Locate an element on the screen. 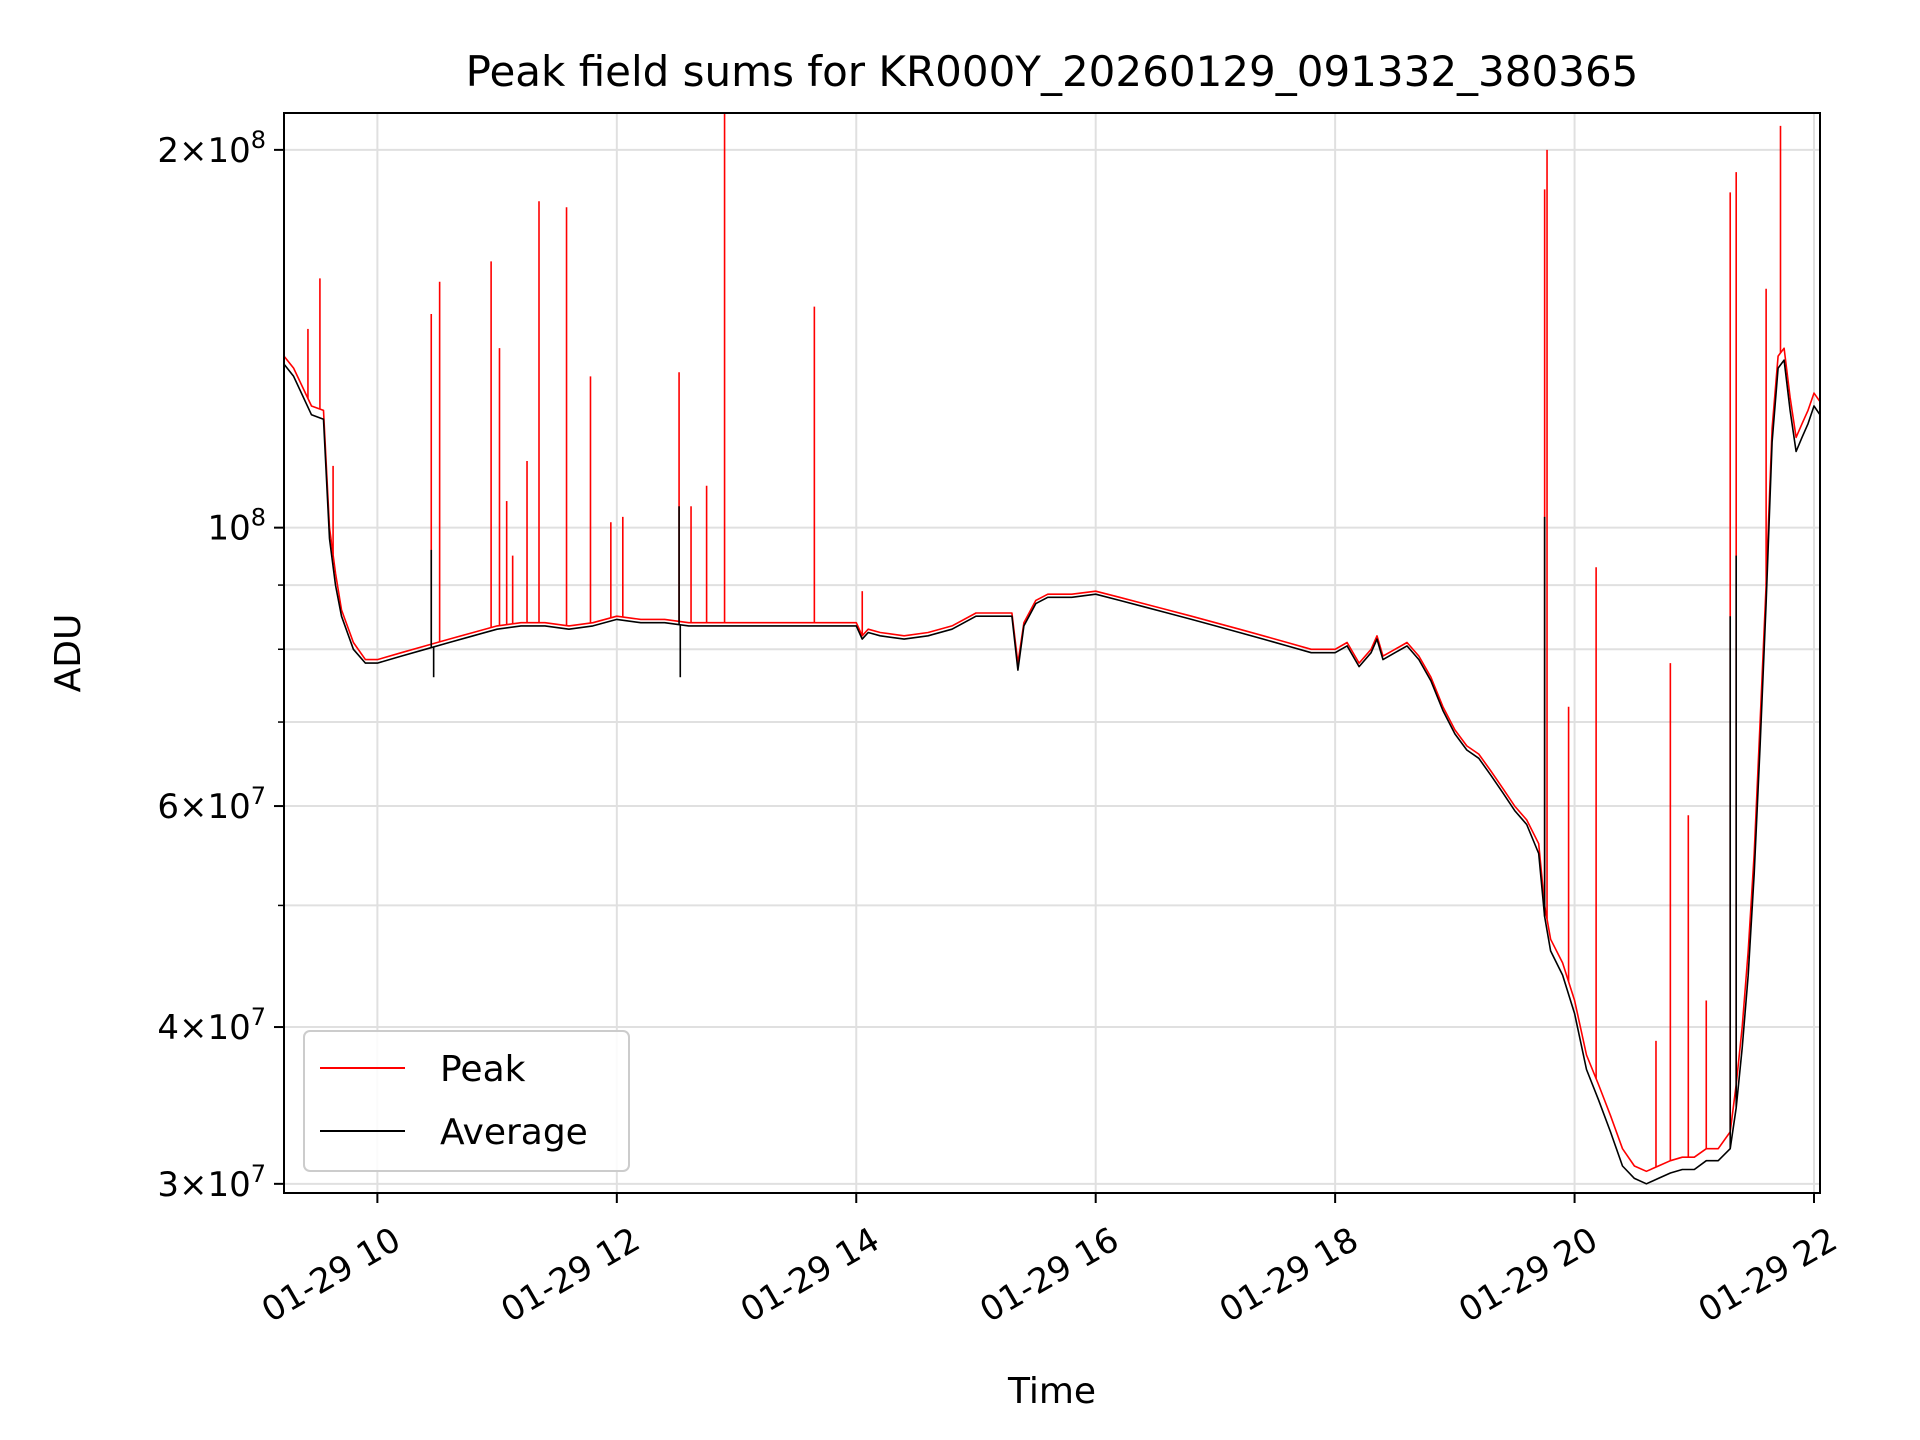 Image resolution: width=1920 pixels, height=1440 pixels. y-tick-label: 108 is located at coordinates (236, 526).